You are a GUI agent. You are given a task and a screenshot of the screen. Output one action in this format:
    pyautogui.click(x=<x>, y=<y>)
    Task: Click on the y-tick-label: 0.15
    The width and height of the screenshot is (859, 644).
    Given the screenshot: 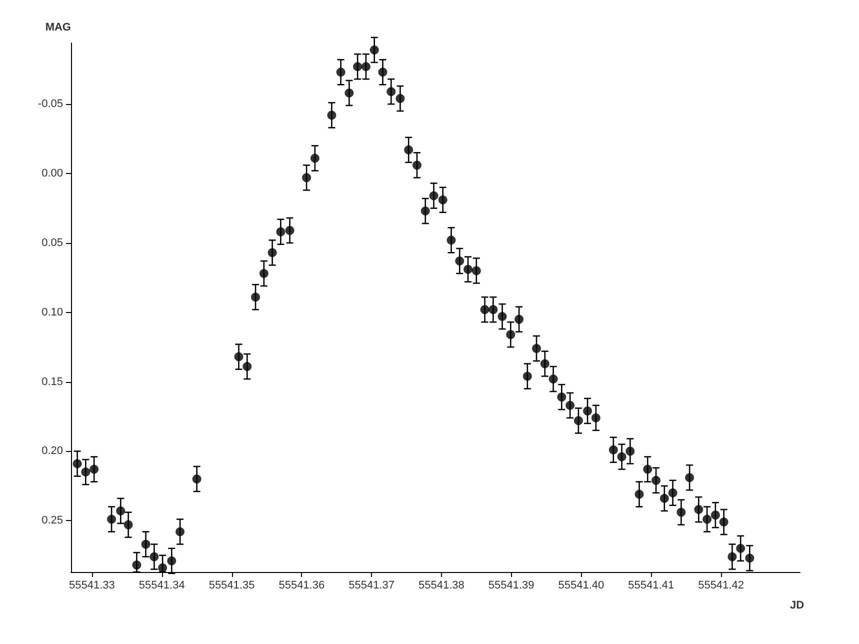 What is the action you would take?
    pyautogui.click(x=52, y=382)
    